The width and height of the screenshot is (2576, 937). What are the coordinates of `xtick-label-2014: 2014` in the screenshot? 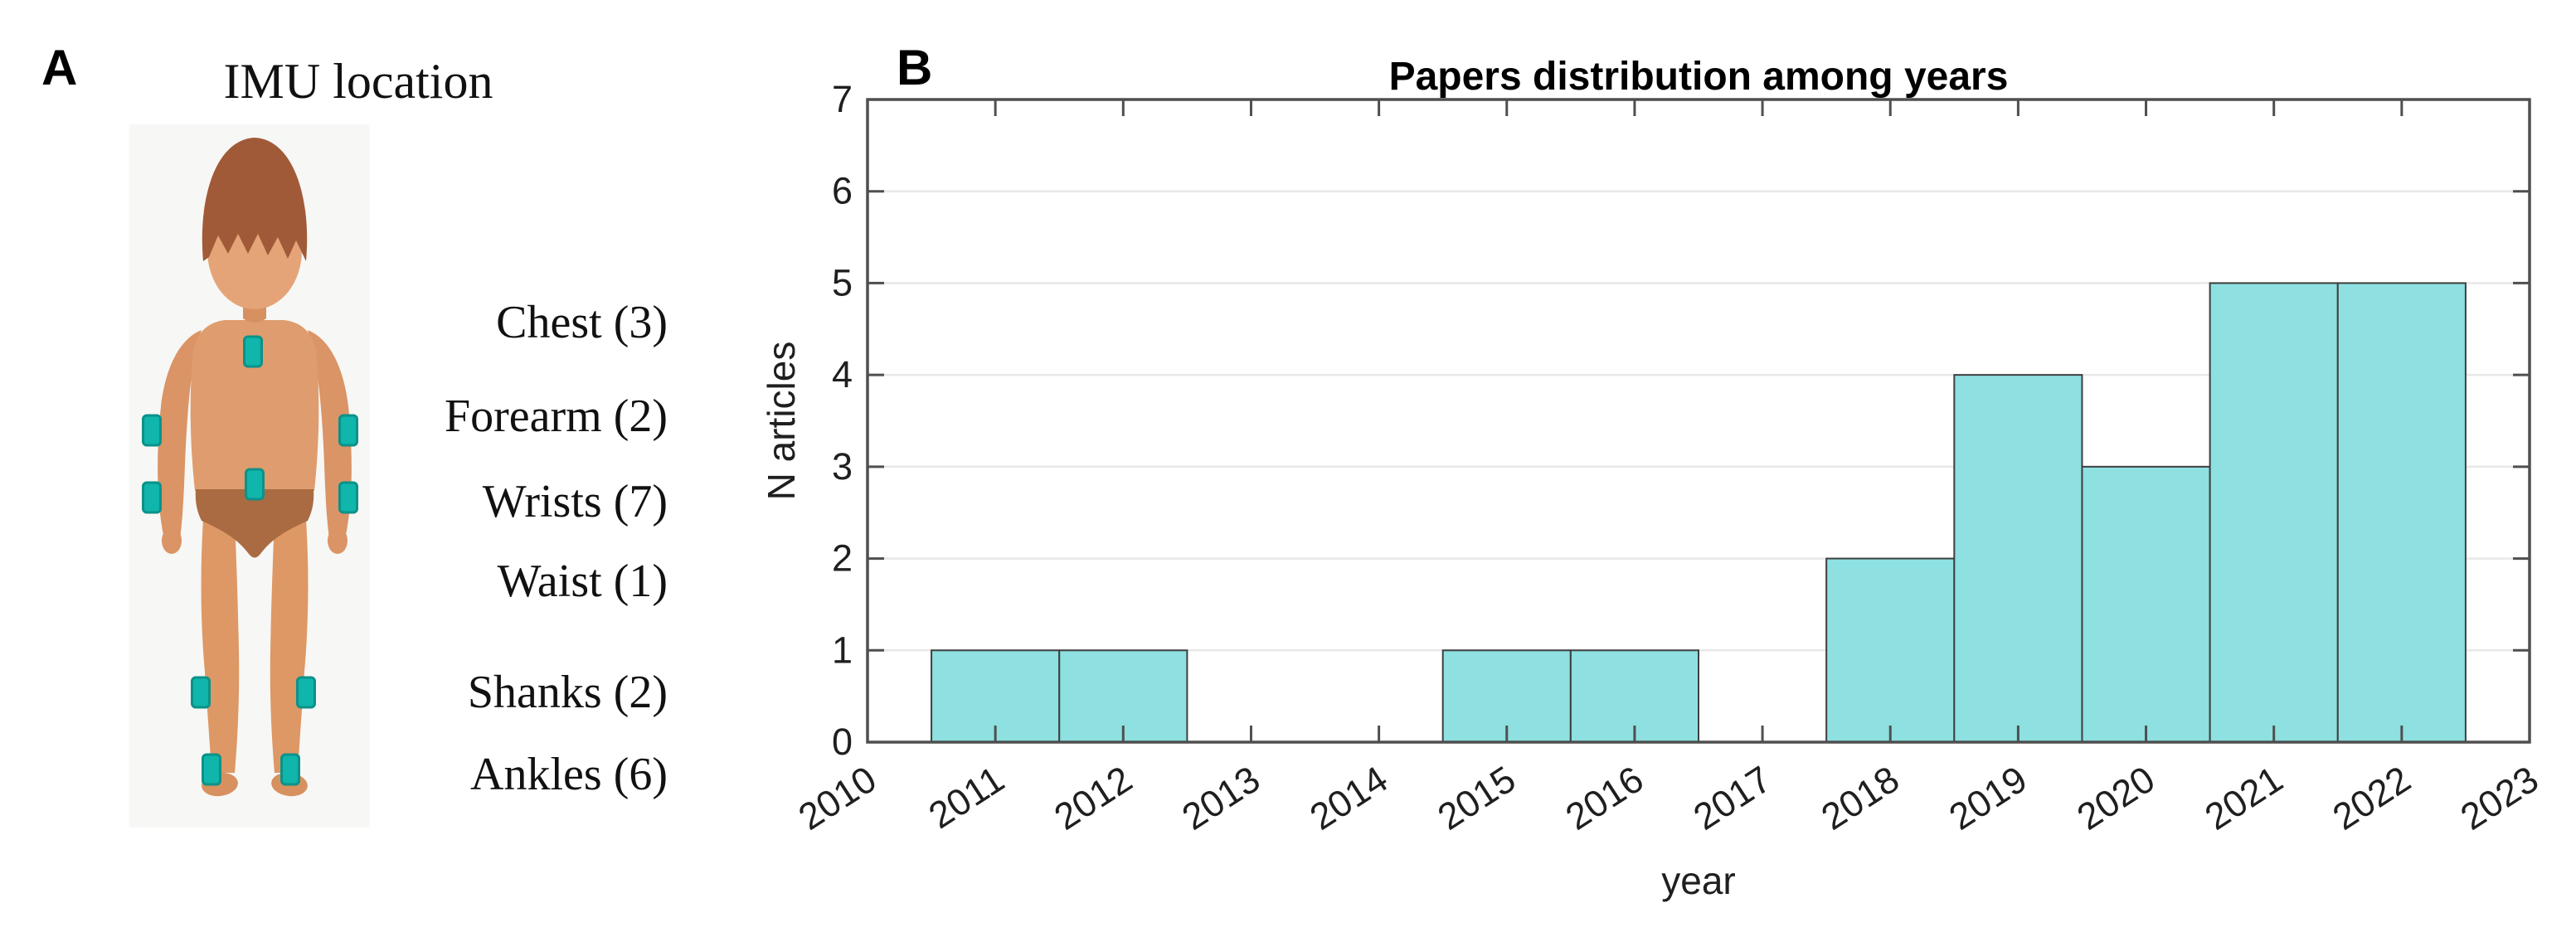 It's located at (1348, 798).